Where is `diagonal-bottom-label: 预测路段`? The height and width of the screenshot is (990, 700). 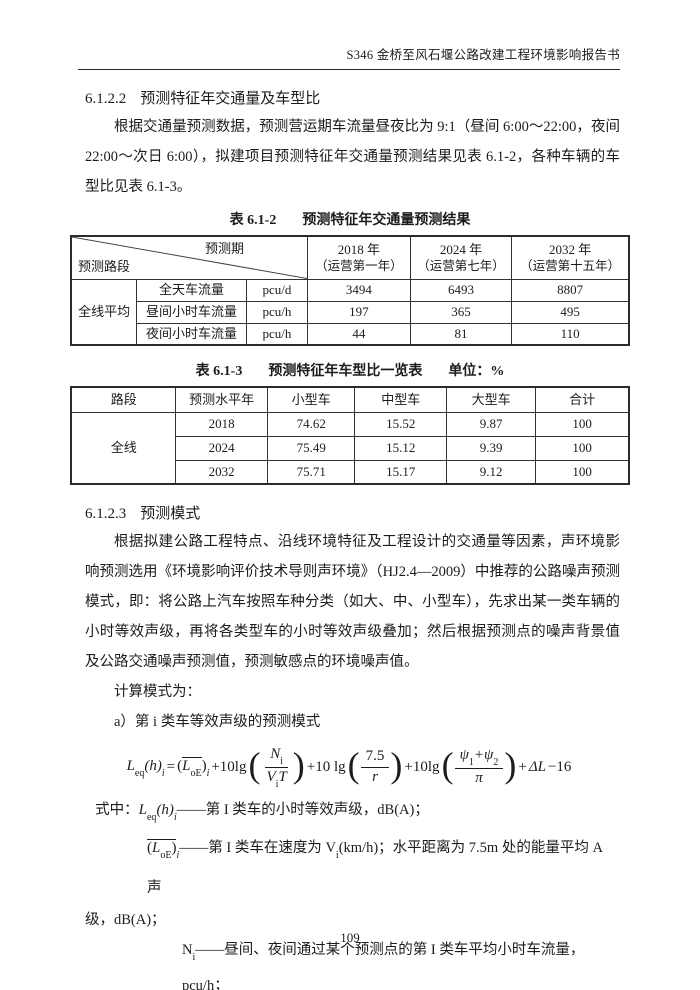 diagonal-bottom-label: 预测路段 is located at coordinates (104, 266).